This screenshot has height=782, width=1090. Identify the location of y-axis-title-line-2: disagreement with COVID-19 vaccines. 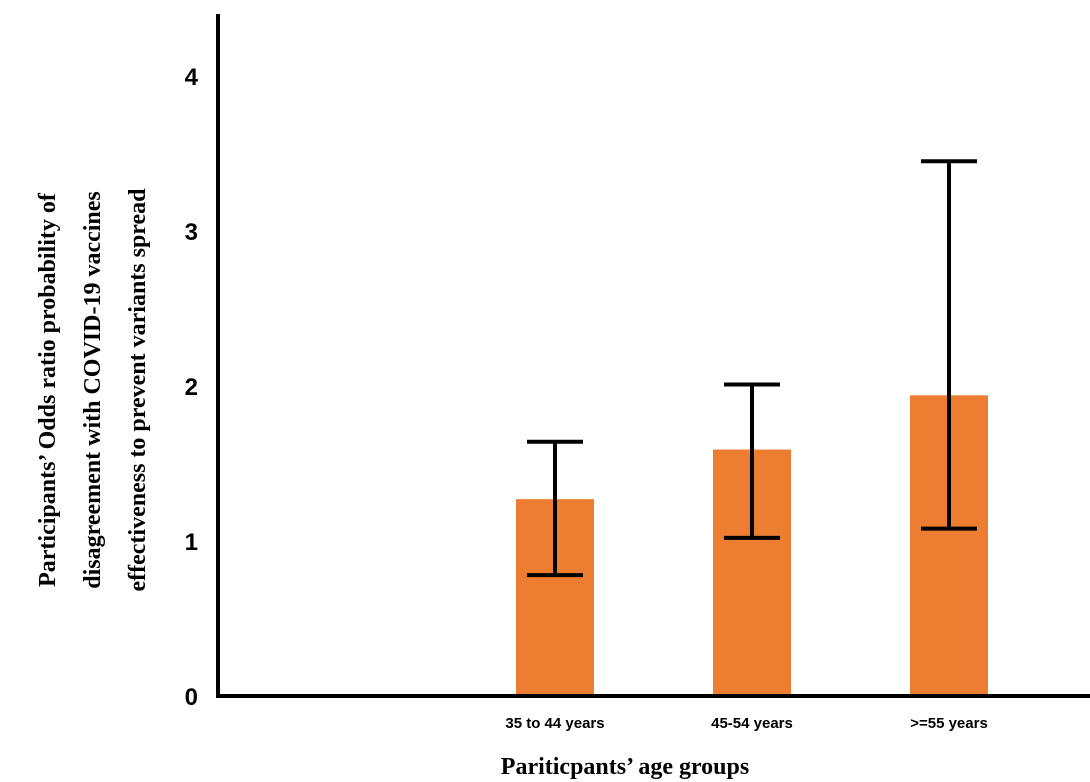
(93, 390).